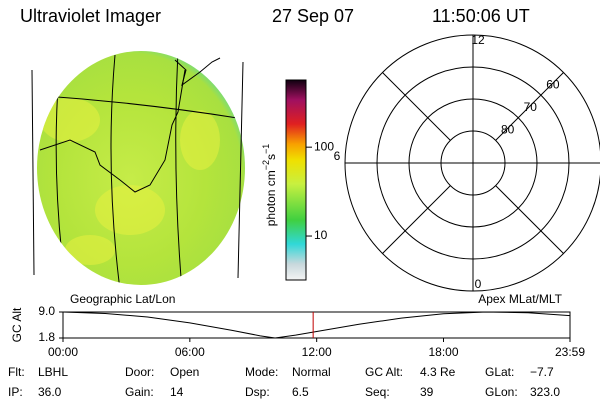 The height and width of the screenshot is (400, 600). What do you see at coordinates (427, 392) in the screenshot?
I see `field-value: 39` at bounding box center [427, 392].